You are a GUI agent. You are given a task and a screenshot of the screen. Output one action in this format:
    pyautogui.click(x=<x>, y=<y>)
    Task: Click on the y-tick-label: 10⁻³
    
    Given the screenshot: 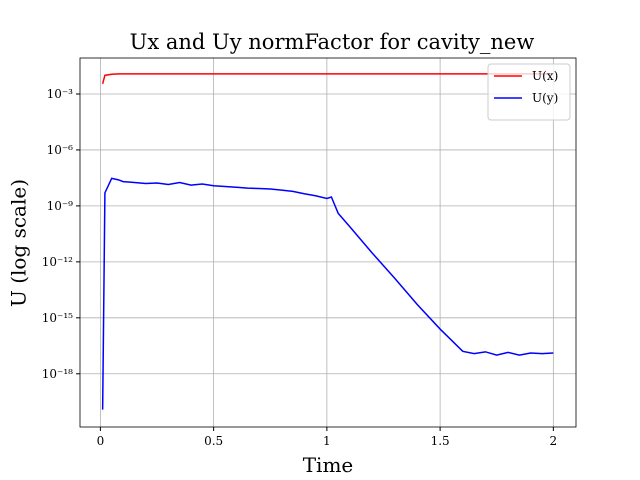 What is the action you would take?
    pyautogui.click(x=60, y=94)
    